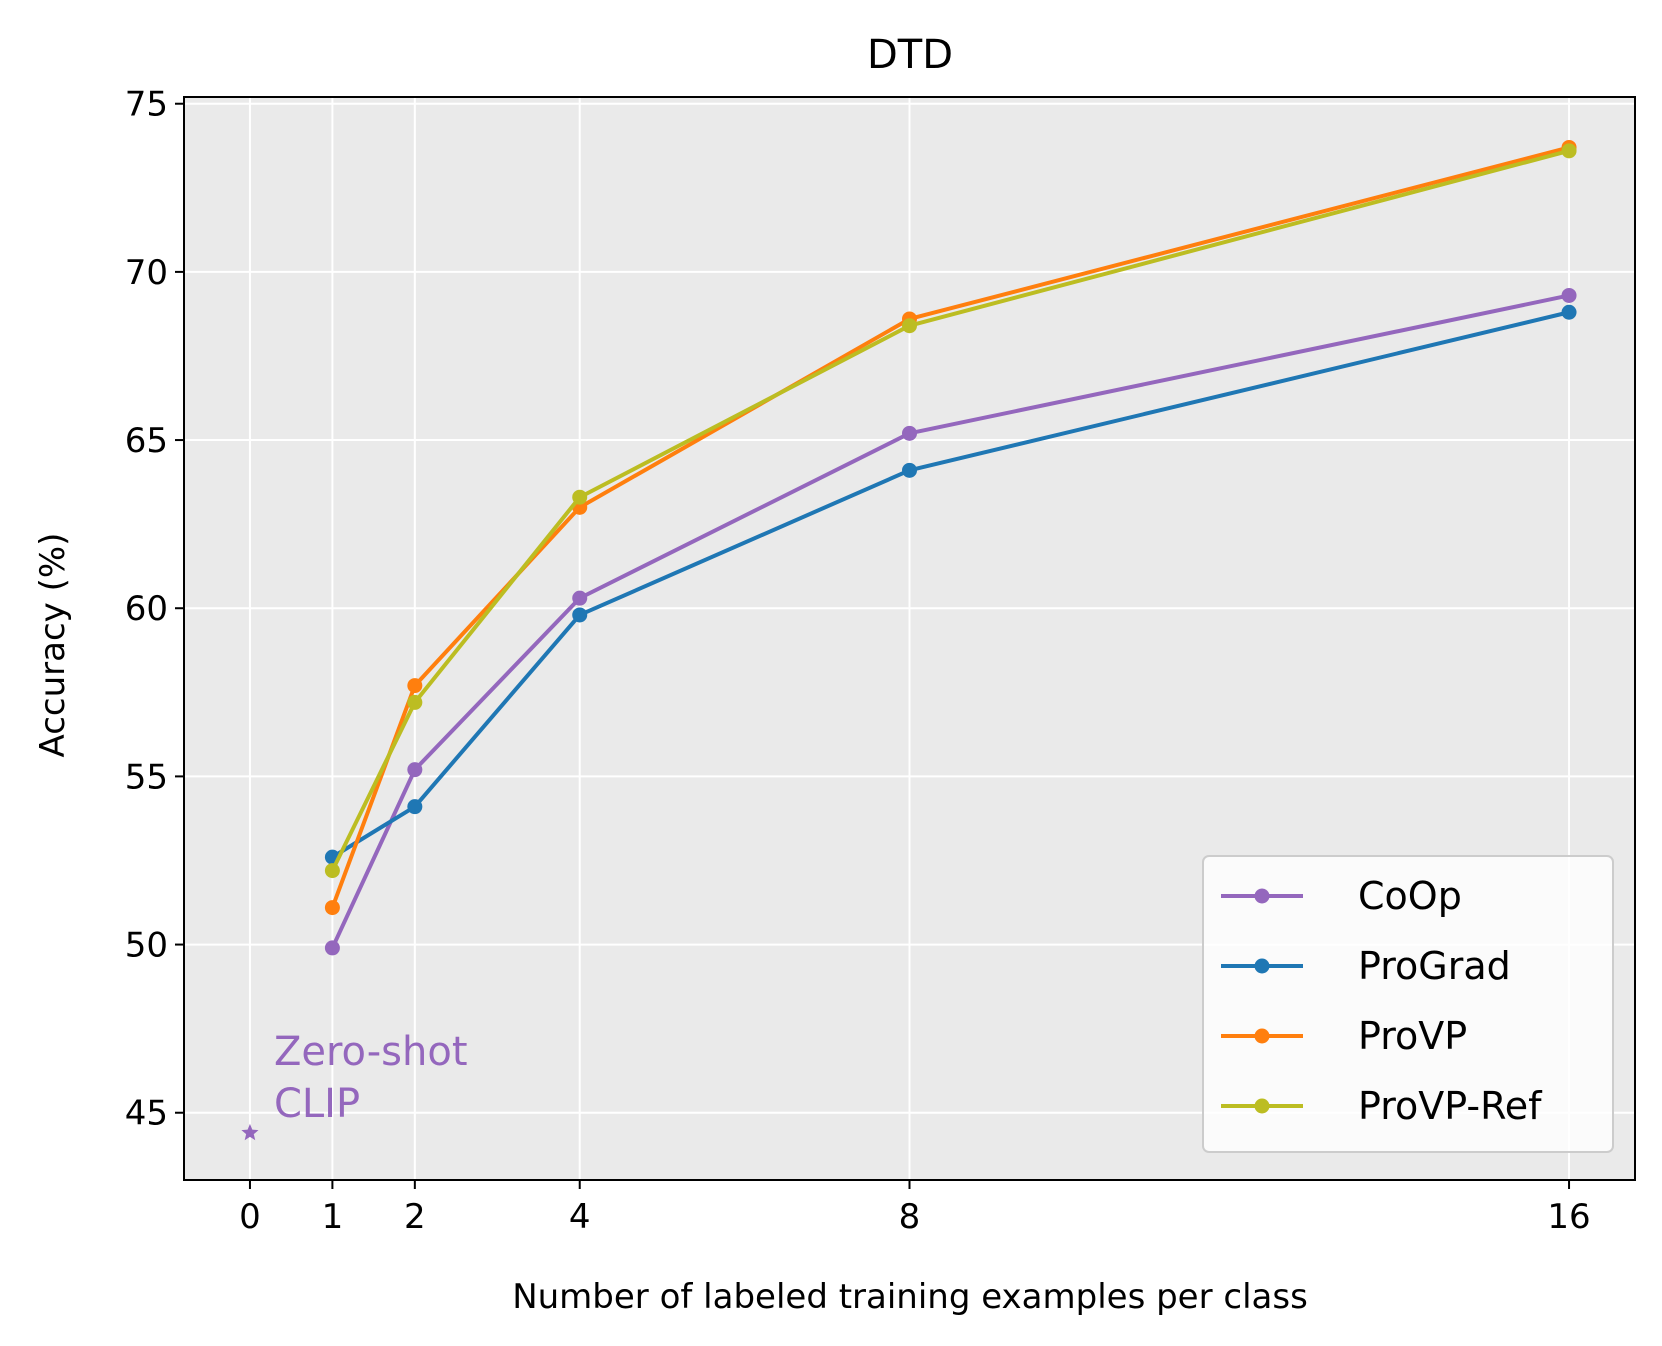 This screenshot has width=1662, height=1346. I want to click on x-tick-label-16: 16, so click(1568, 1217).